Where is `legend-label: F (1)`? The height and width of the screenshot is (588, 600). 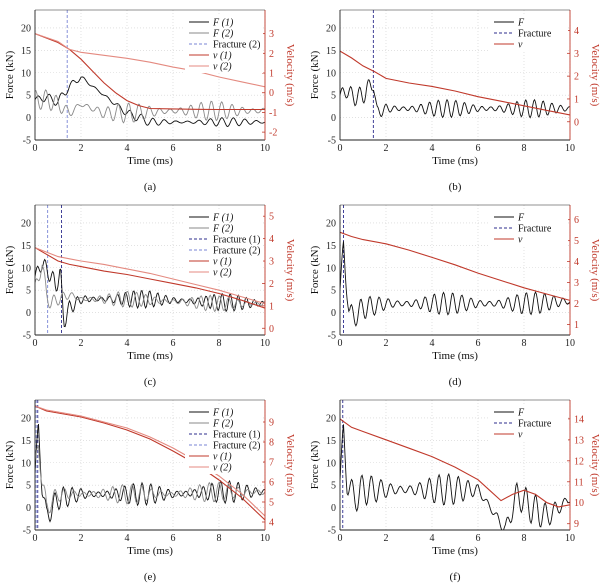 legend-label: F (1) is located at coordinates (223, 413).